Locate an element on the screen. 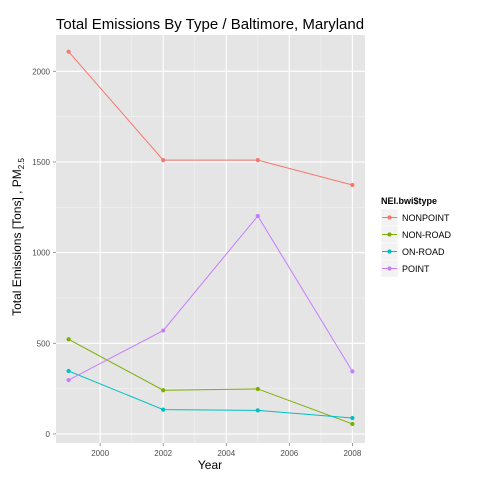 The width and height of the screenshot is (480, 480). legend-label-nonpoint: NONPOINT is located at coordinates (426, 218).